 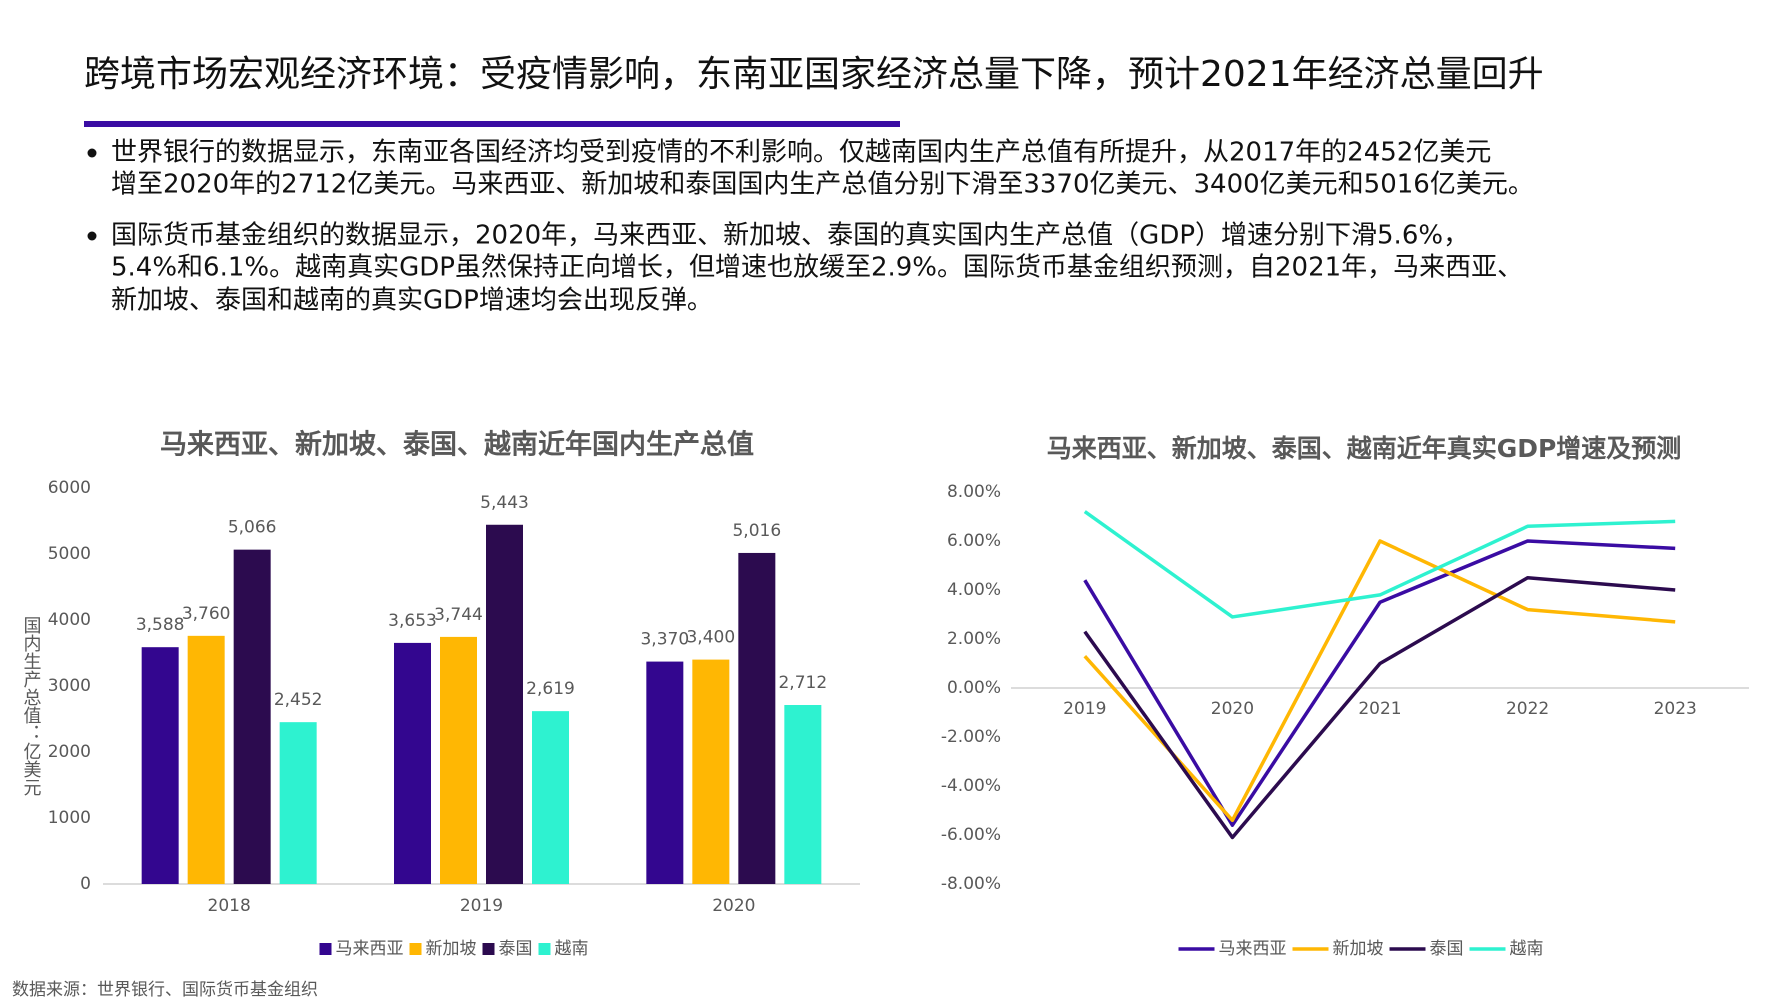 I want to click on bullet-line: 新加坡、泰国和越南的真实GDP增速均会出现反弹。, so click(x=412, y=301).